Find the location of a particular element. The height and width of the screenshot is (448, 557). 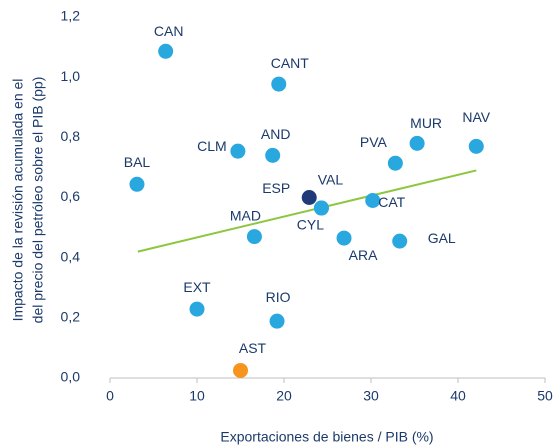

y-tick-label: 1,2 is located at coordinates (71, 16).